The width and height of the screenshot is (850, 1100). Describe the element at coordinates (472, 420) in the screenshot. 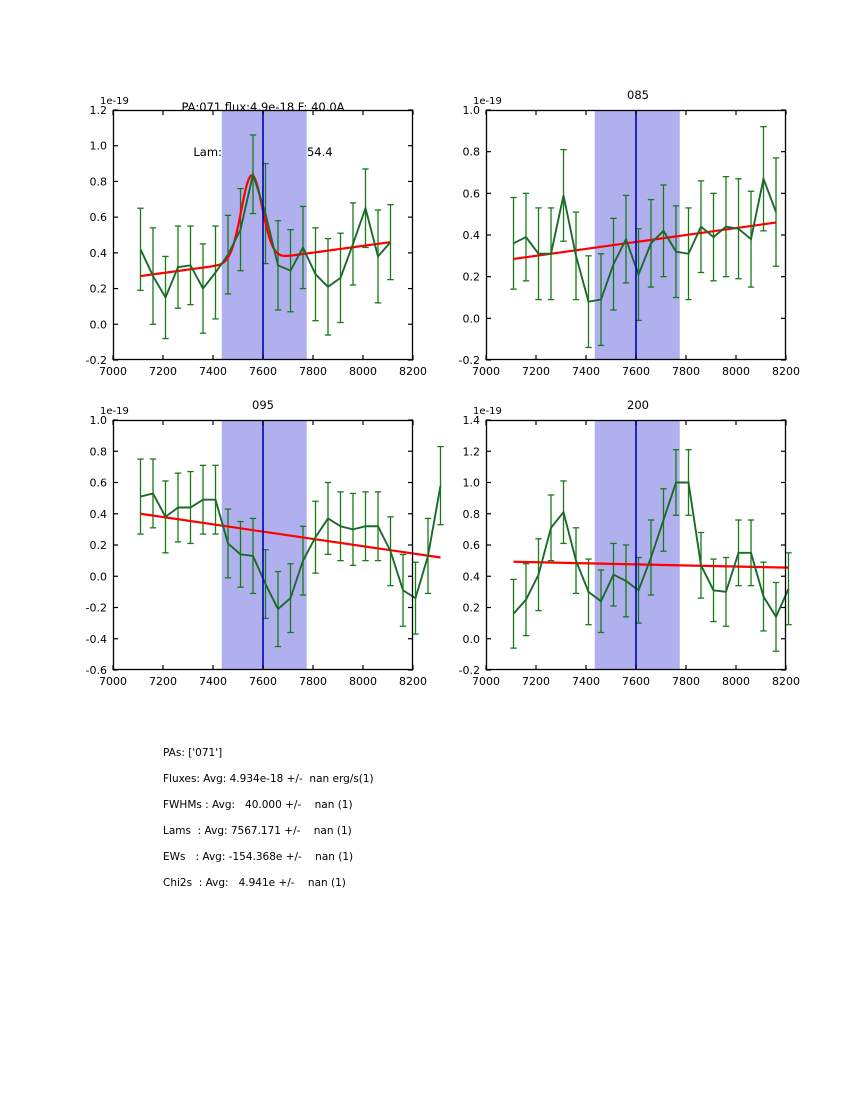

I see `y-tick-label: 1.4` at that location.